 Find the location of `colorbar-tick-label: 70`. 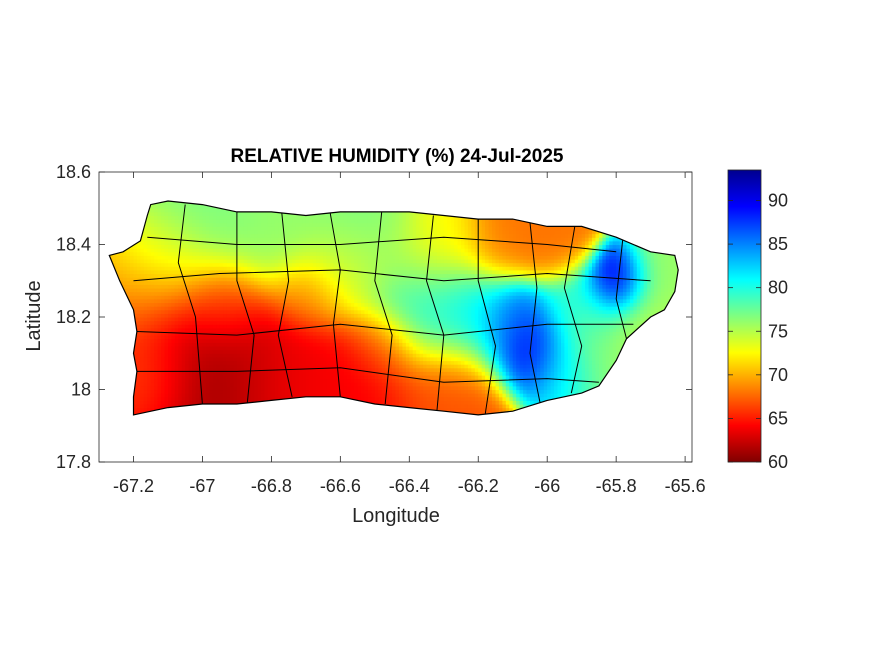

colorbar-tick-label: 70 is located at coordinates (778, 375).